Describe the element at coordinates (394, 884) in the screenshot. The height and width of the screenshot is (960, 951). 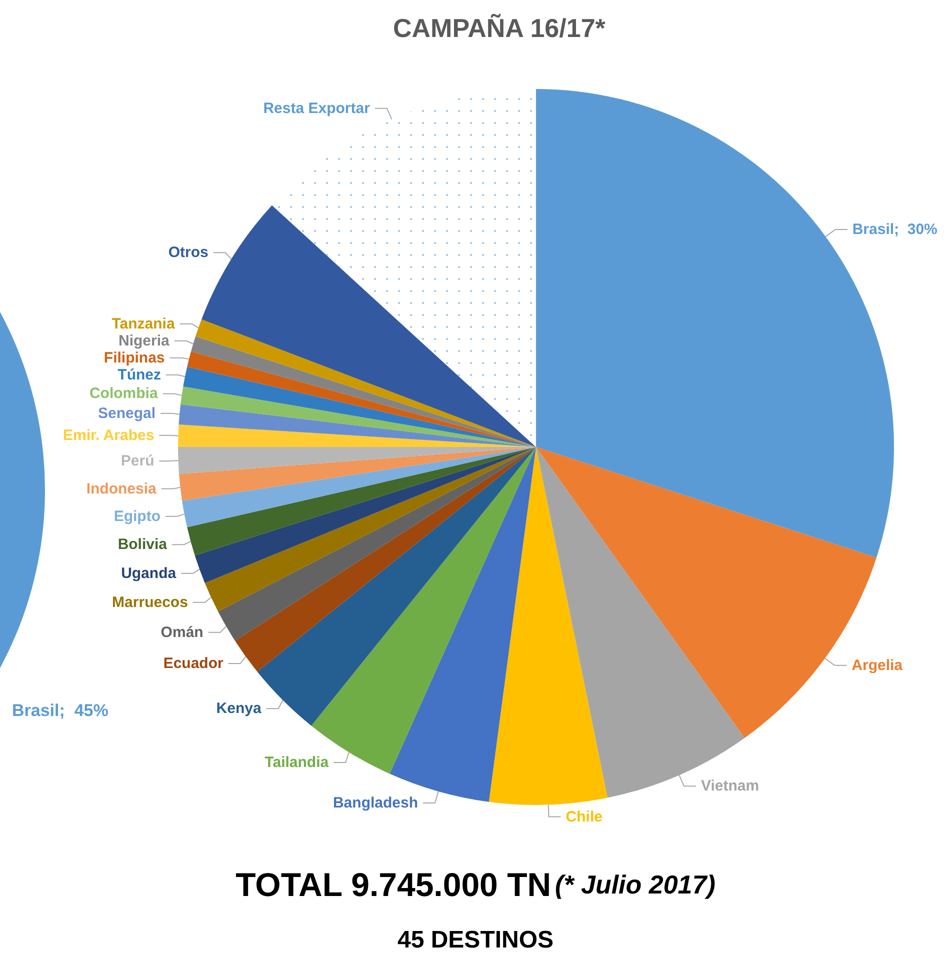
I see `text: TOTAL 9.745.000 TN` at that location.